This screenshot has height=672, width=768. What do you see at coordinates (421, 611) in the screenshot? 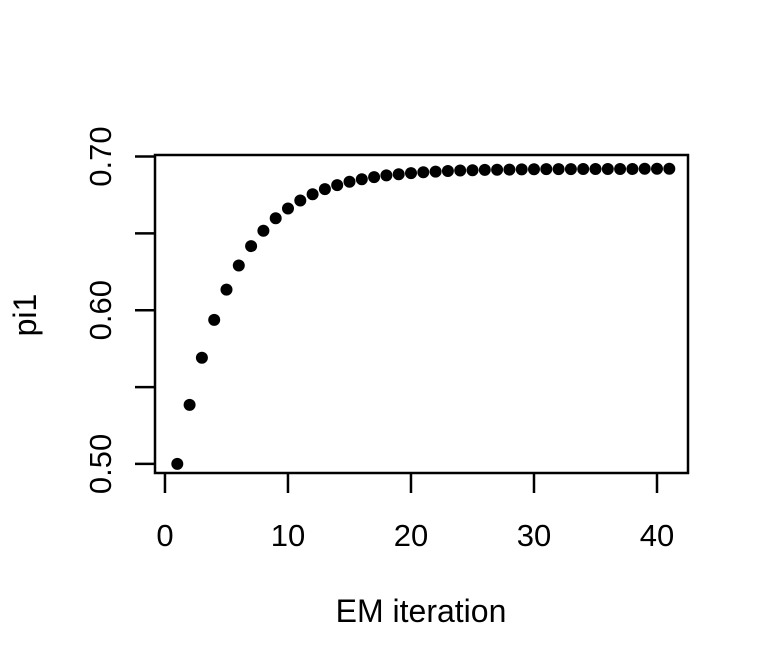
I see `x-axis-title: EM iteration` at bounding box center [421, 611].